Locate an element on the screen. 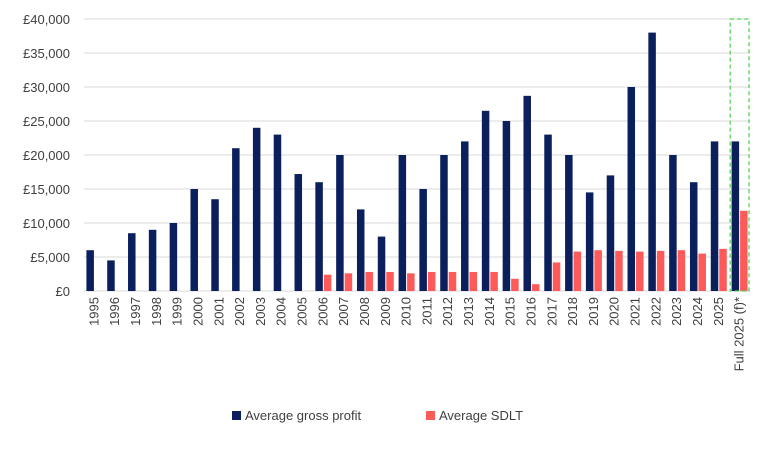 Image resolution: width=765 pixels, height=449 pixels. forecast-highlight-box is located at coordinates (739, 155).